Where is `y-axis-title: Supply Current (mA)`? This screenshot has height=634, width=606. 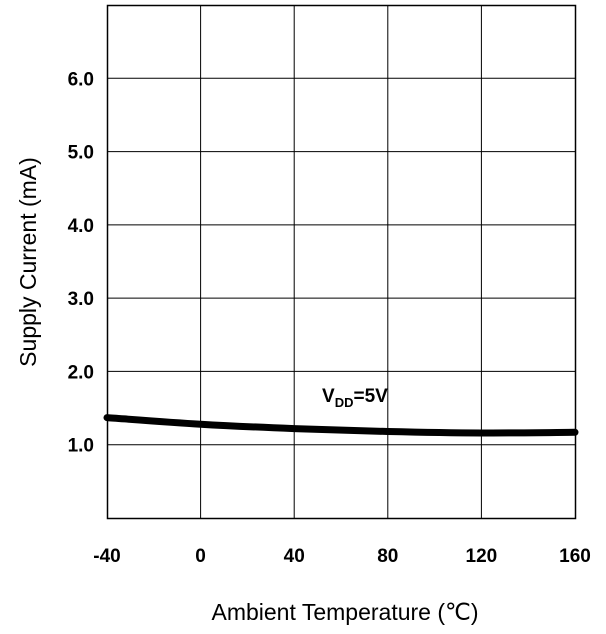
y-axis-title: Supply Current (mA) is located at coordinates (28, 262).